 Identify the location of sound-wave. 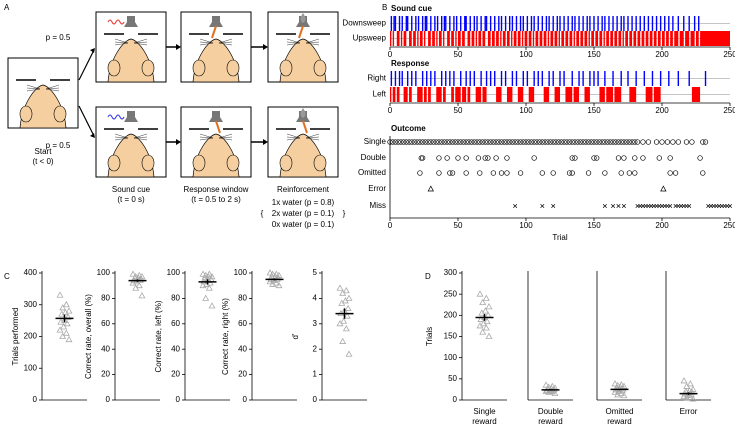
(116, 117).